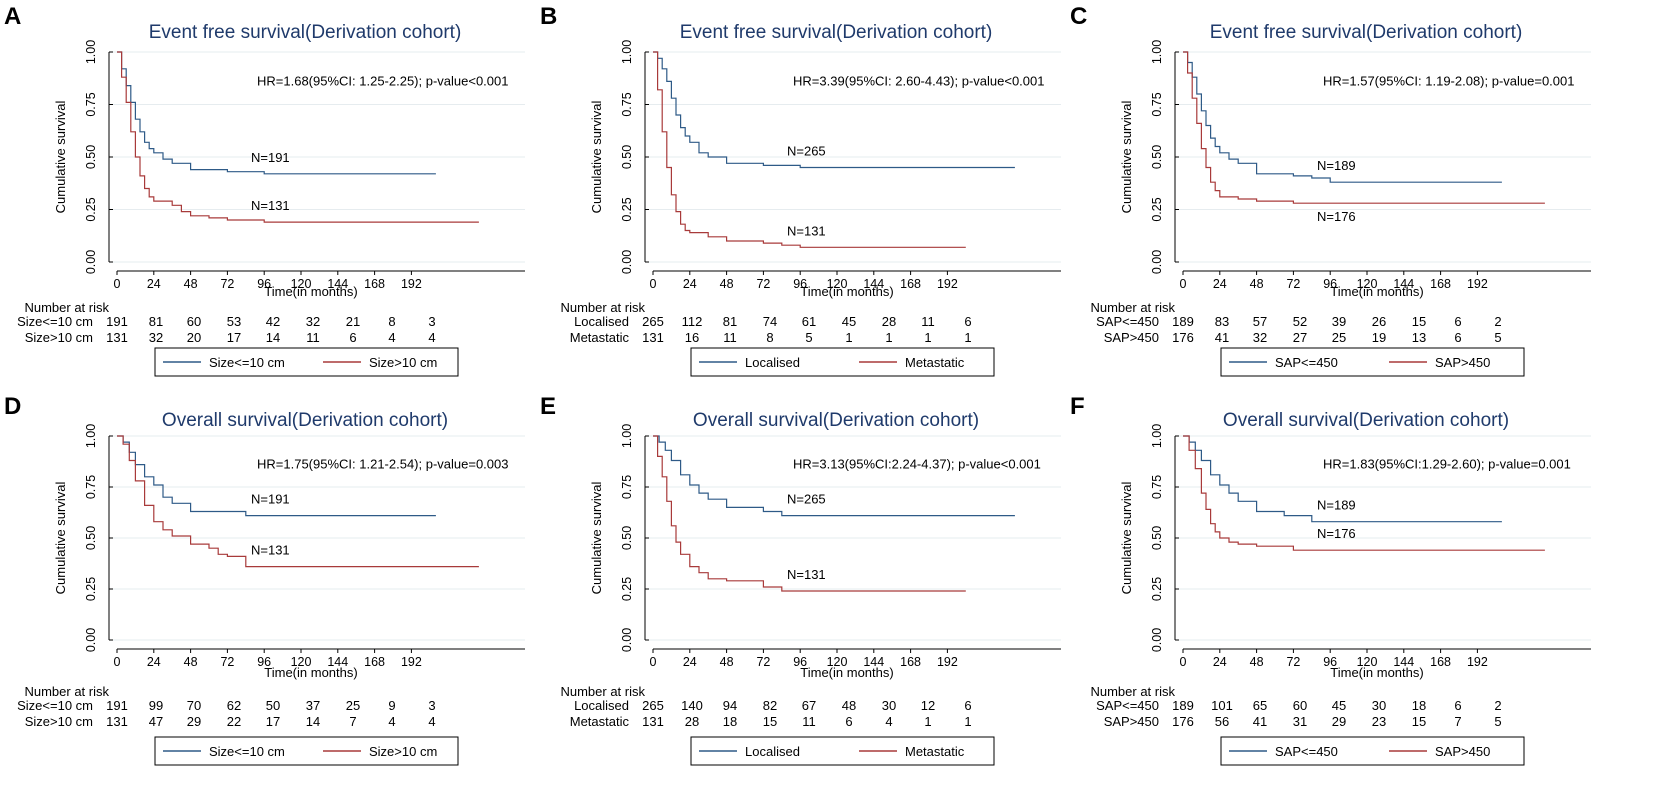 This screenshot has height=810, width=1654. Describe the element at coordinates (1183, 705) in the screenshot. I see `risk-value: 189` at that location.